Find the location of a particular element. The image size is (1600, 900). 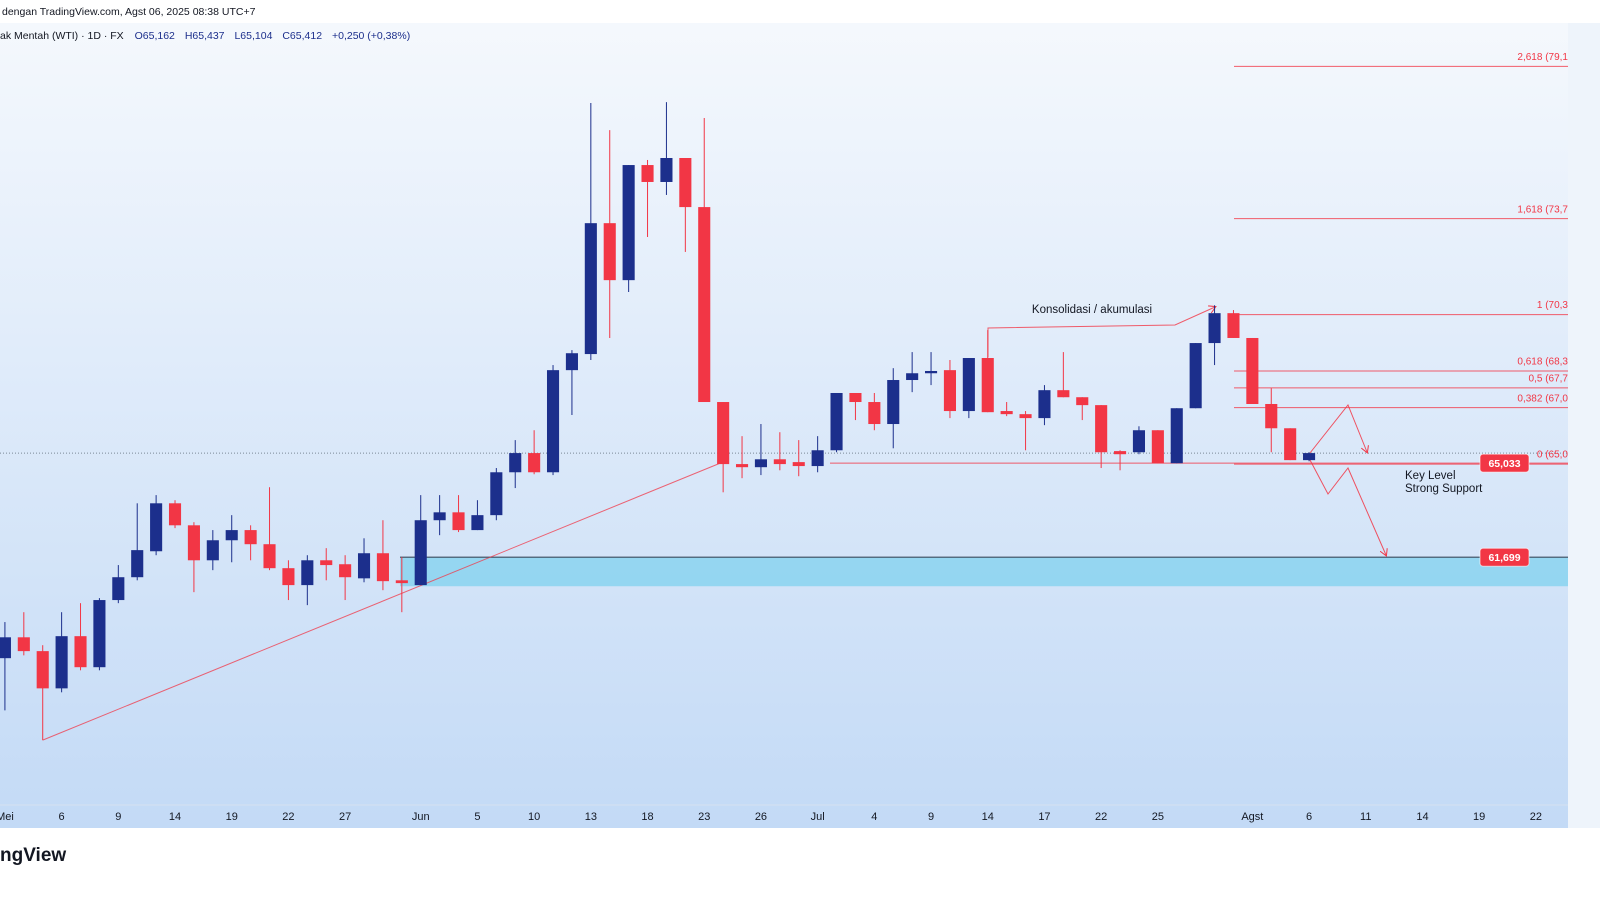

fib-label: 1 (70,3 is located at coordinates (1553, 305).